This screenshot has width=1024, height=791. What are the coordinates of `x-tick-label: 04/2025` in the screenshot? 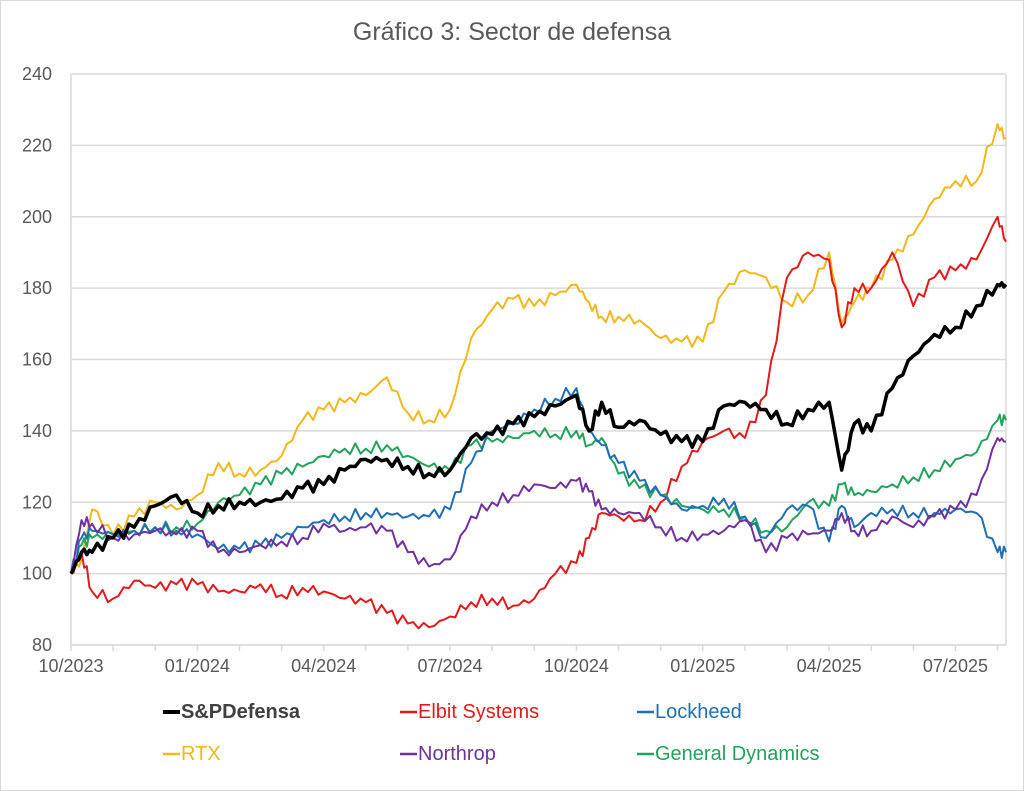 It's located at (829, 666).